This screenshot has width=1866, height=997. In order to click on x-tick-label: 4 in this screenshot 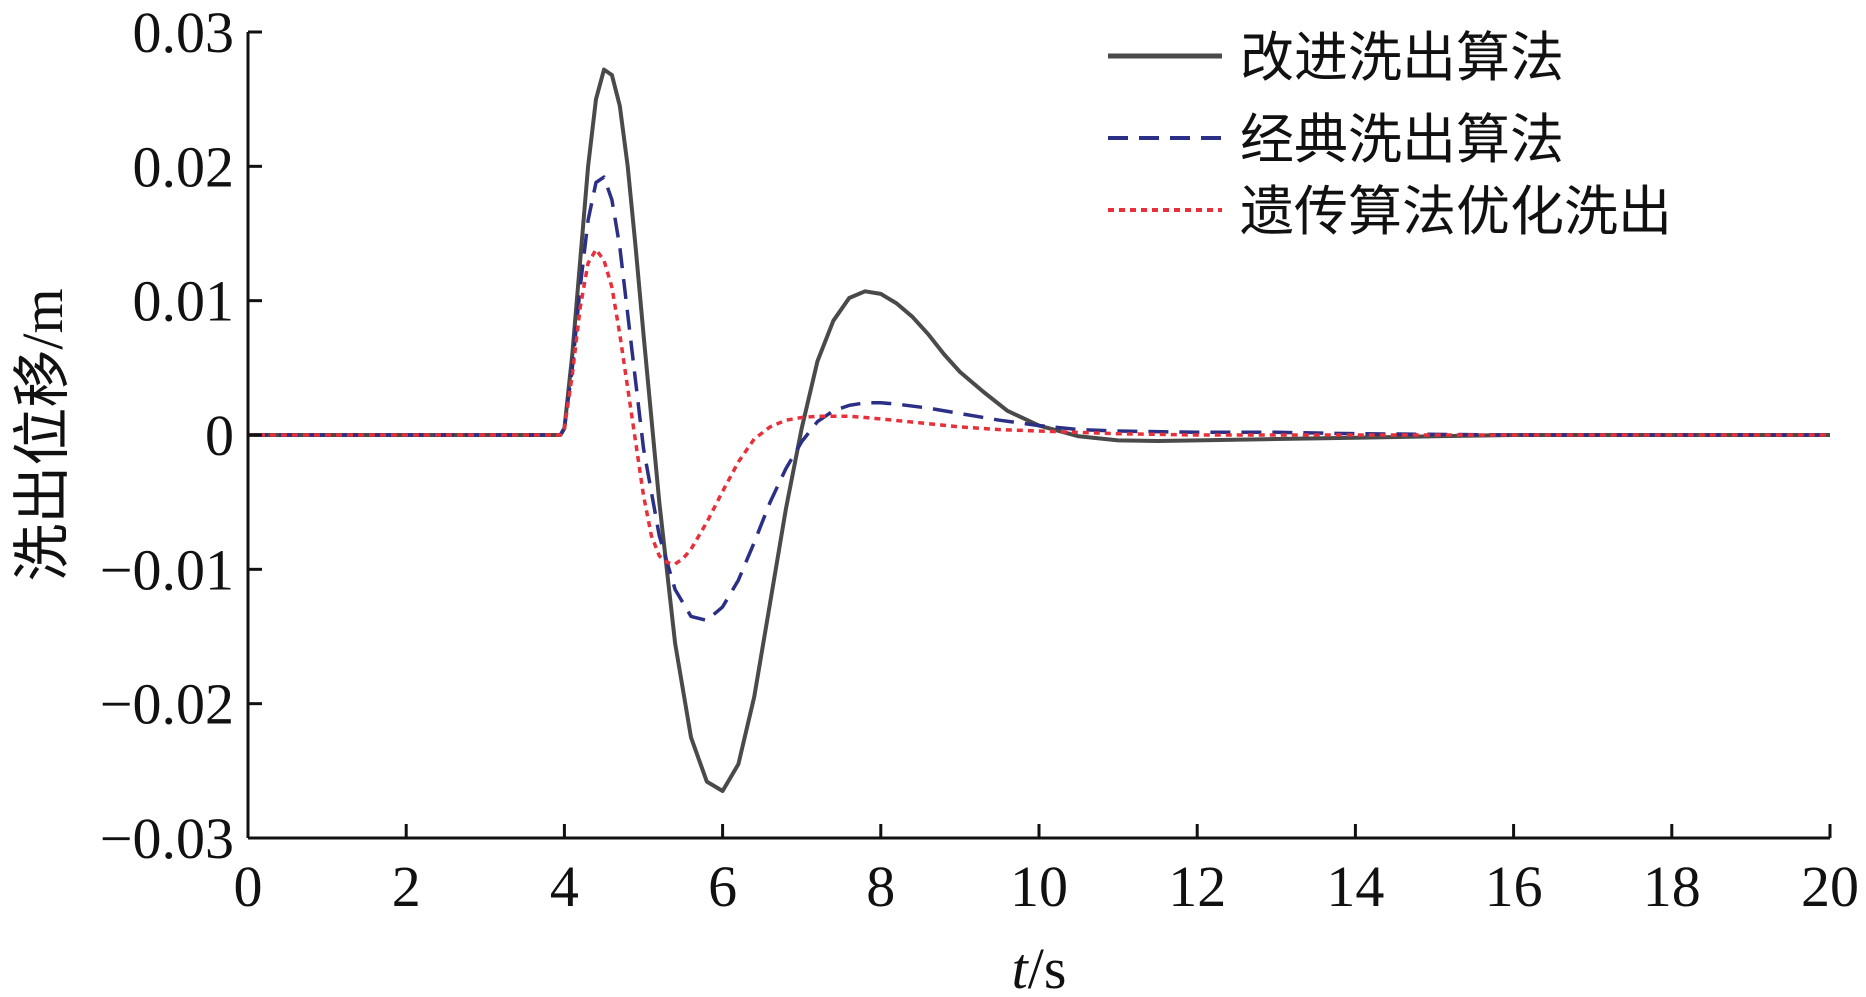, I will do `click(564, 886)`.